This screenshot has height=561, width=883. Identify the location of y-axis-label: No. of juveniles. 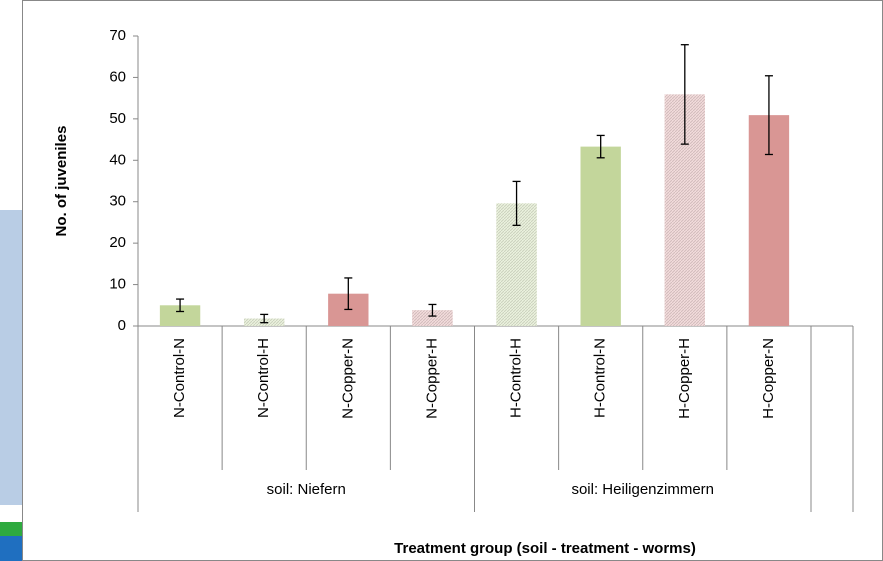
(61, 181).